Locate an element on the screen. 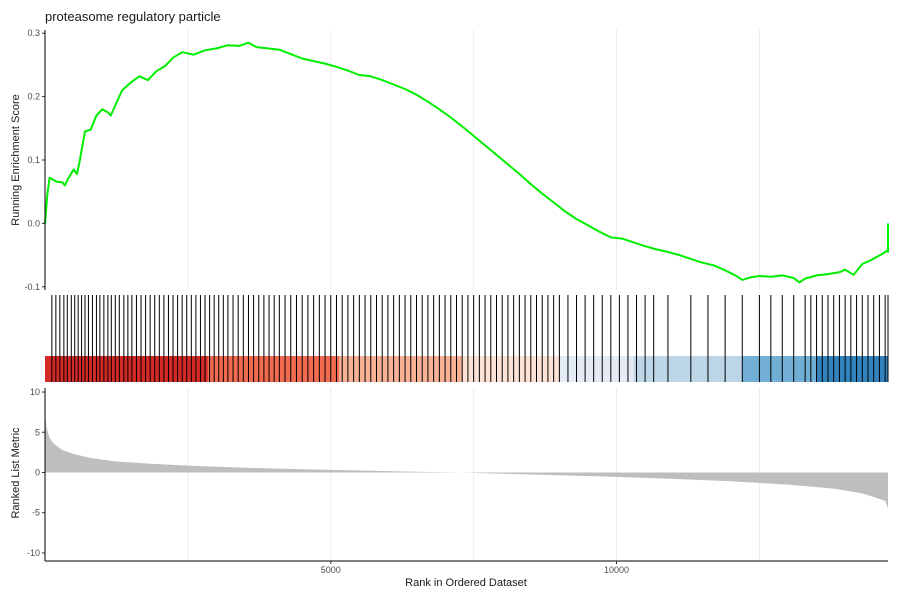  es-y-tick-label: -0.1 is located at coordinates (32, 287).